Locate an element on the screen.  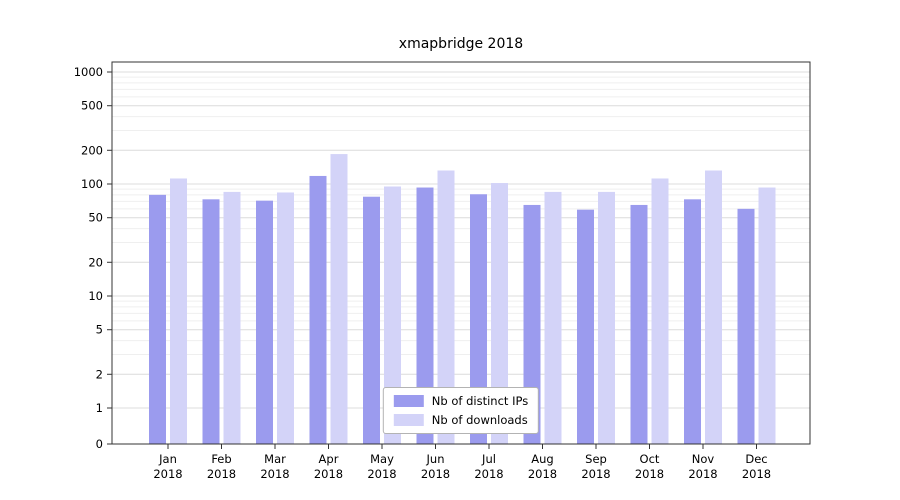
chart-title: xmapbridge 2018 is located at coordinates (461, 44).